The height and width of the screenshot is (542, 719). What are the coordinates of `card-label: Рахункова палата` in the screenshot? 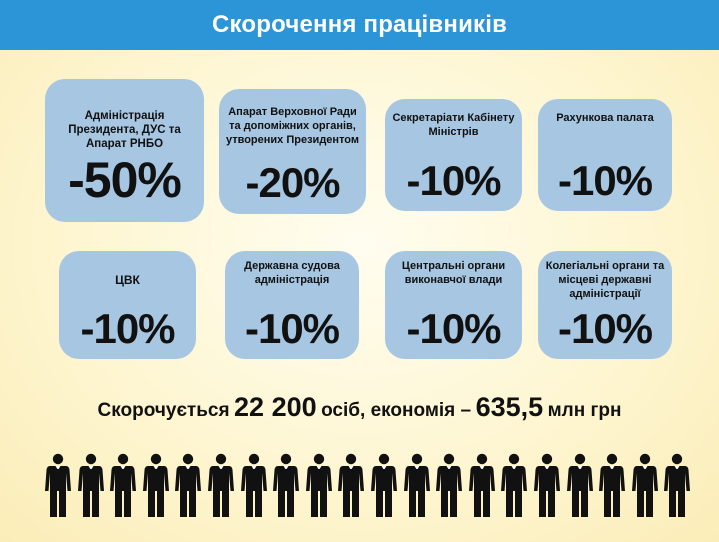 It's located at (605, 118).